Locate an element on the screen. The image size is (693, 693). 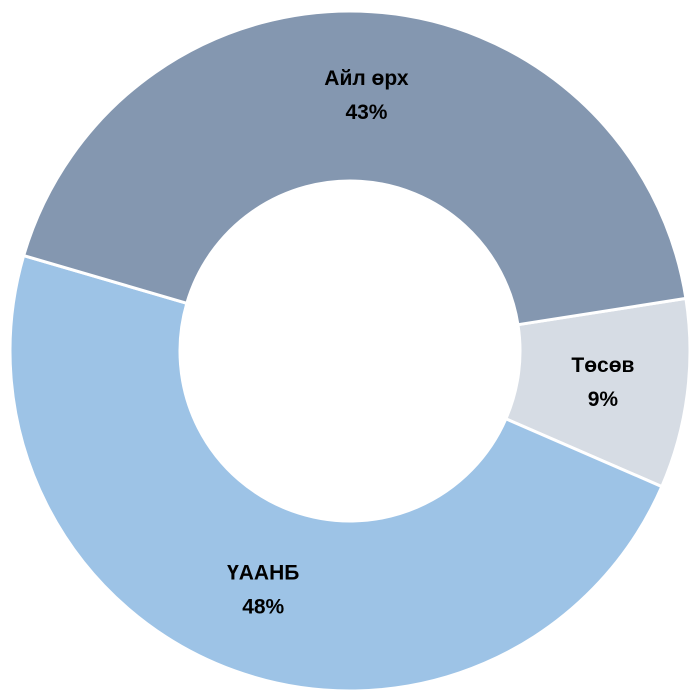
segment-value: 43% is located at coordinates (366, 112).